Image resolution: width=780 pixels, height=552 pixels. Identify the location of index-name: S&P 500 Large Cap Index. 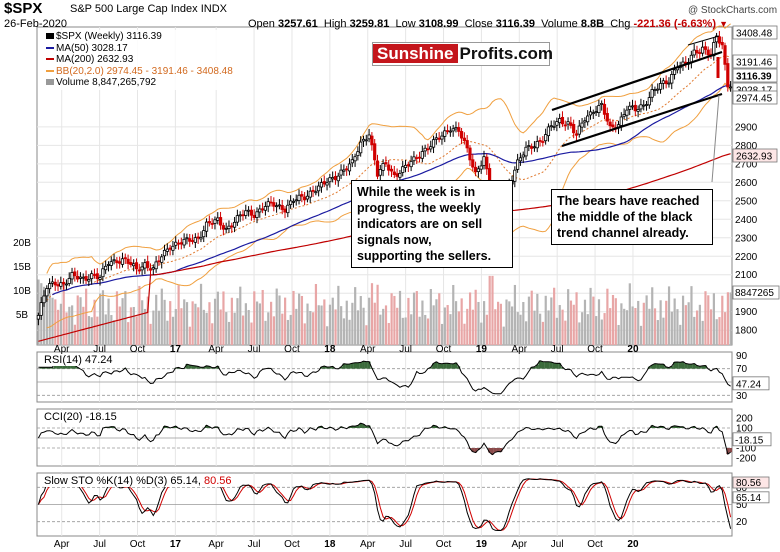
(134, 9).